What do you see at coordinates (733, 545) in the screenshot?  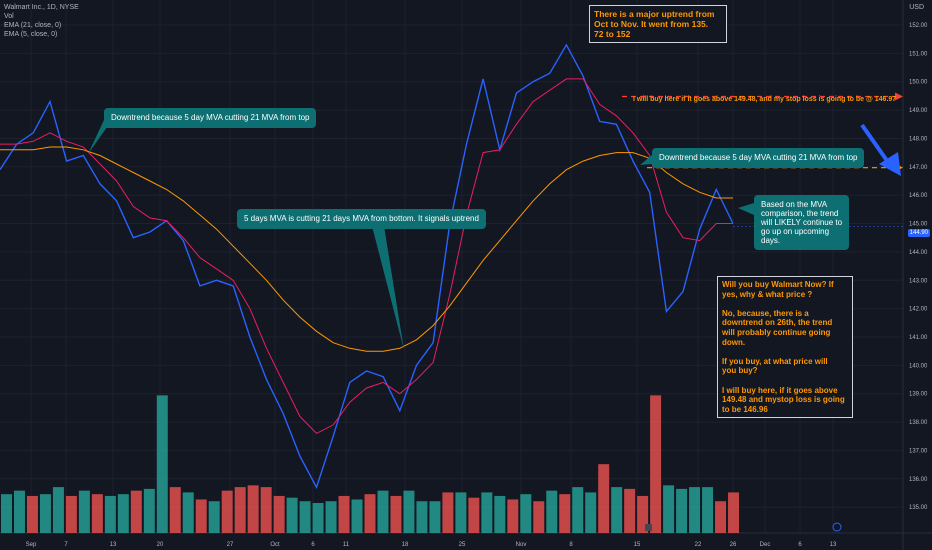 I see `x-tick-label: 26` at bounding box center [733, 545].